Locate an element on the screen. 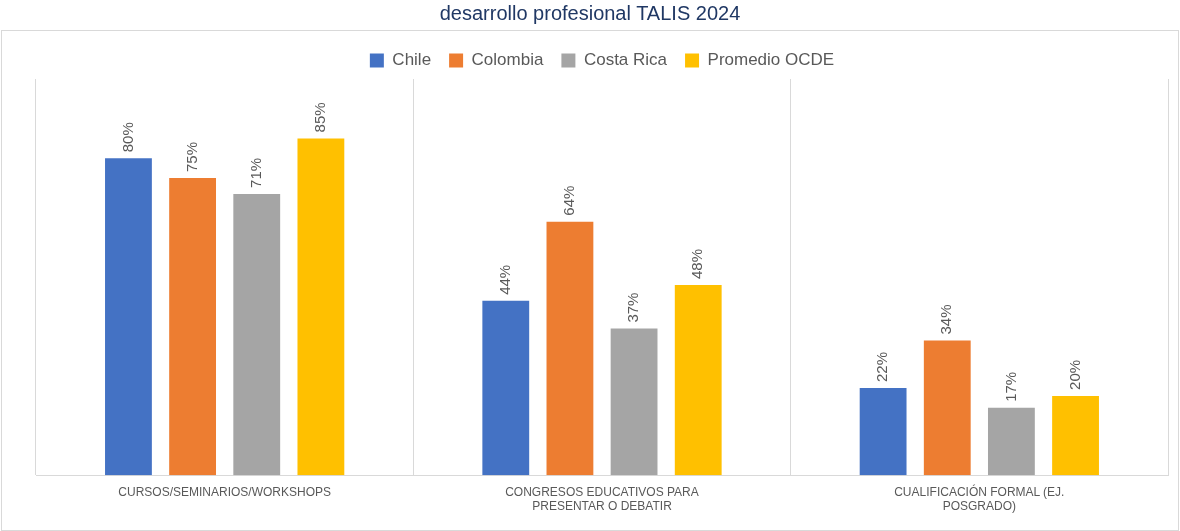  chart-title: desarrollo profesional TALIS 2024 is located at coordinates (590, 13).